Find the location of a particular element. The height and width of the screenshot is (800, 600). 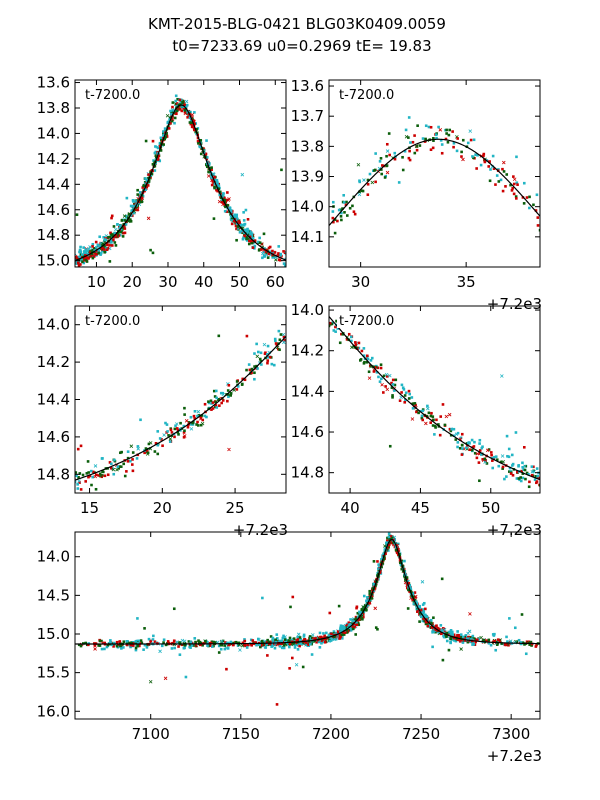

x-tick-label: 40 is located at coordinates (203, 282).